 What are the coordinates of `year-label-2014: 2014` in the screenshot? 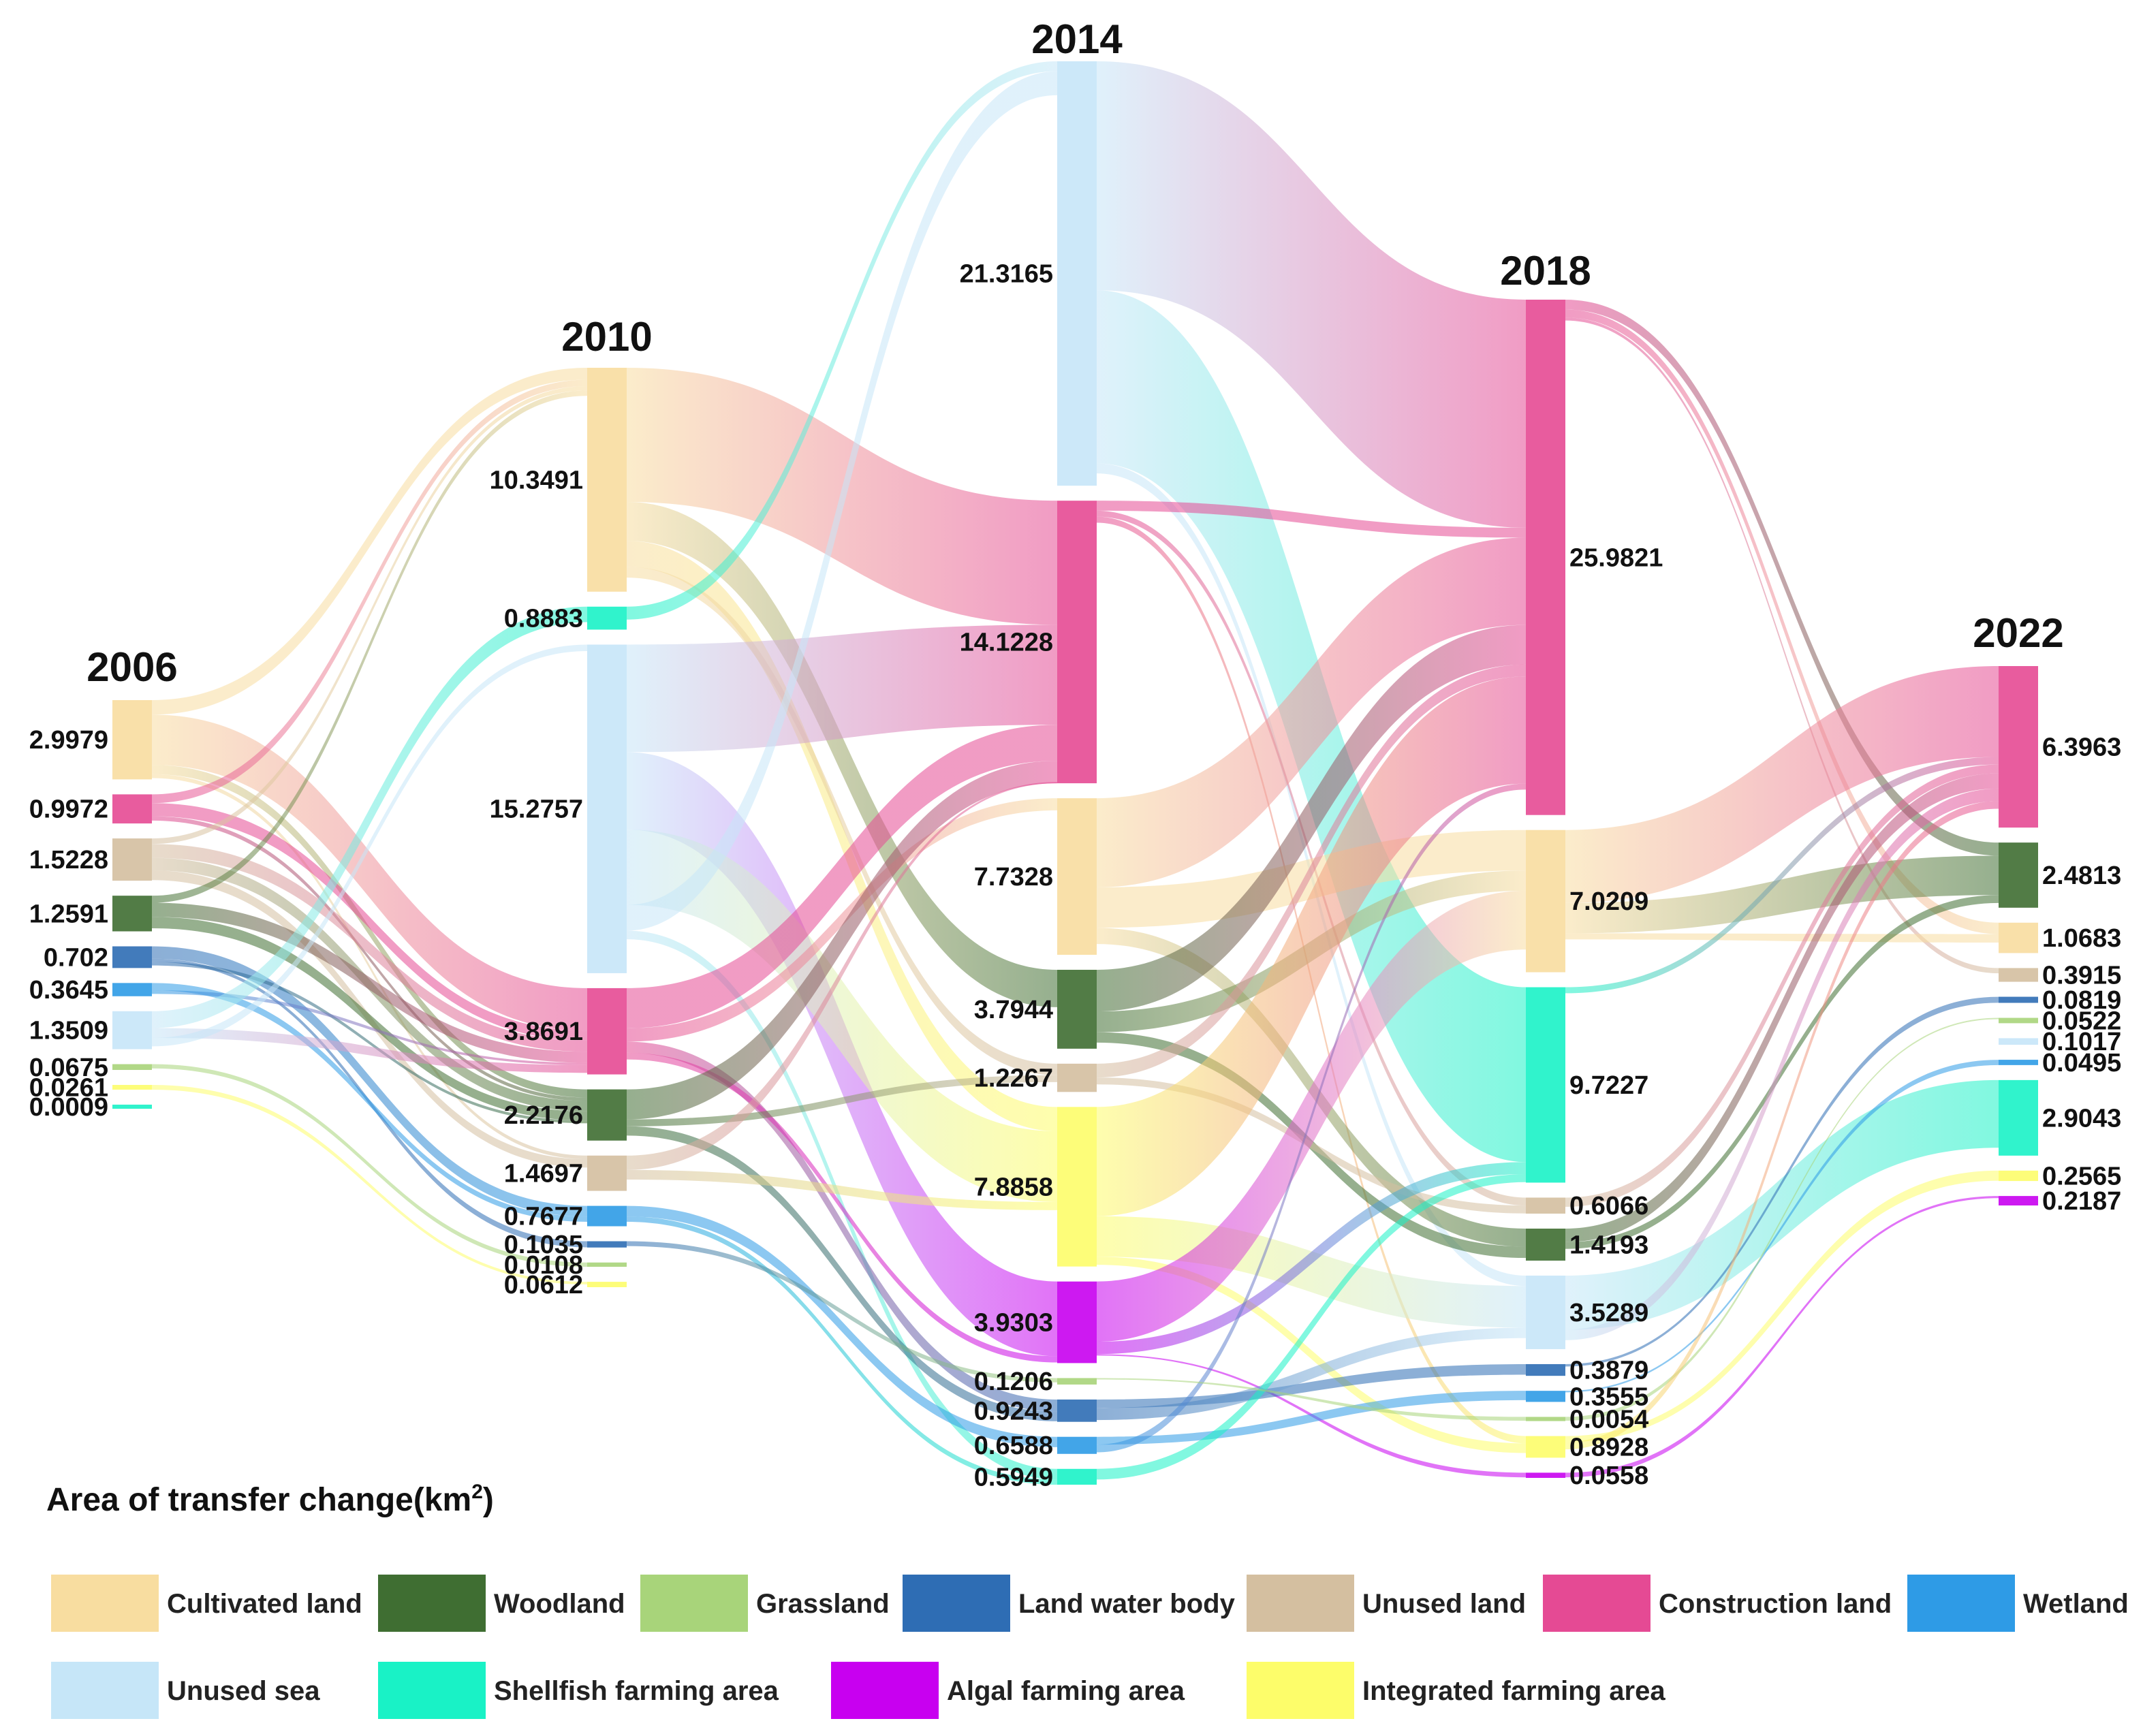 It's located at (1077, 39).